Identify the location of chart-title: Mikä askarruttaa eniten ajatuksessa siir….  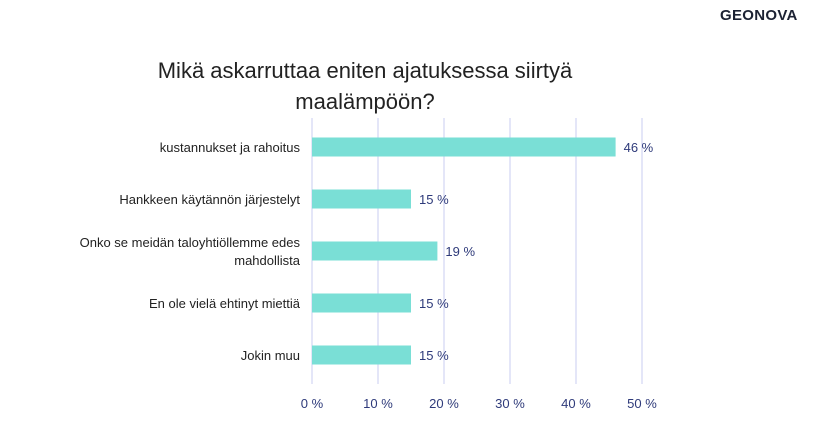
(365, 86).